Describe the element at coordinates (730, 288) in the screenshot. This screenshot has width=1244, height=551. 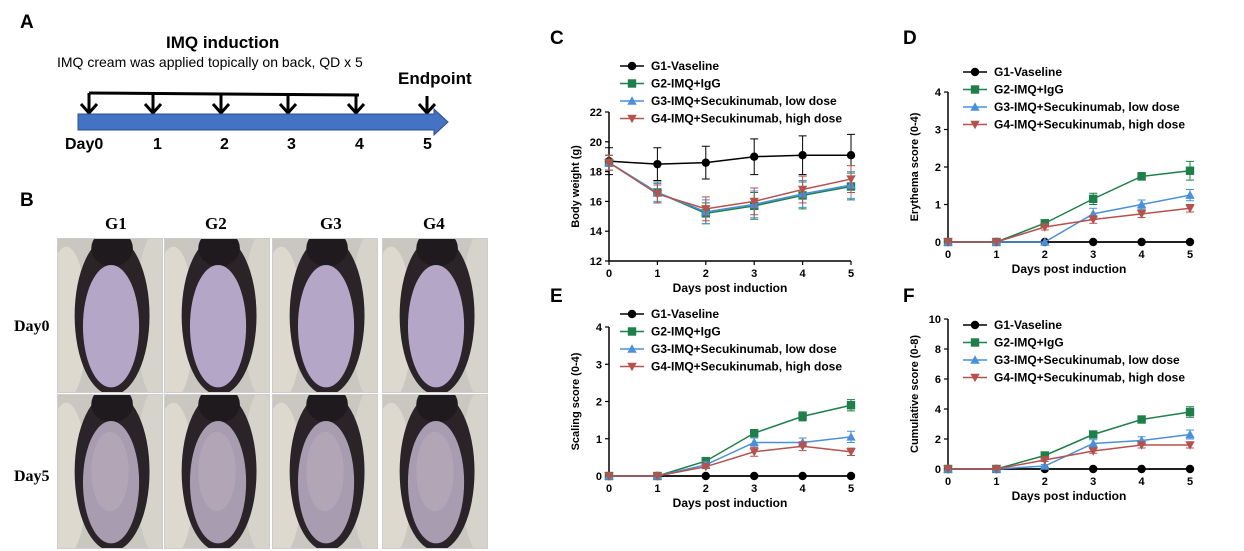
I see `x-axis-label: Days post induction` at that location.